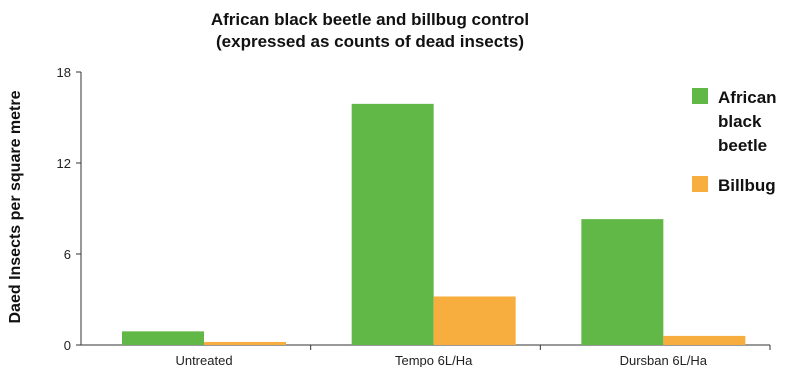 This screenshot has width=789, height=367. What do you see at coordinates (434, 360) in the screenshot?
I see `x-tick-label: Tempo 6L/Ha` at bounding box center [434, 360].